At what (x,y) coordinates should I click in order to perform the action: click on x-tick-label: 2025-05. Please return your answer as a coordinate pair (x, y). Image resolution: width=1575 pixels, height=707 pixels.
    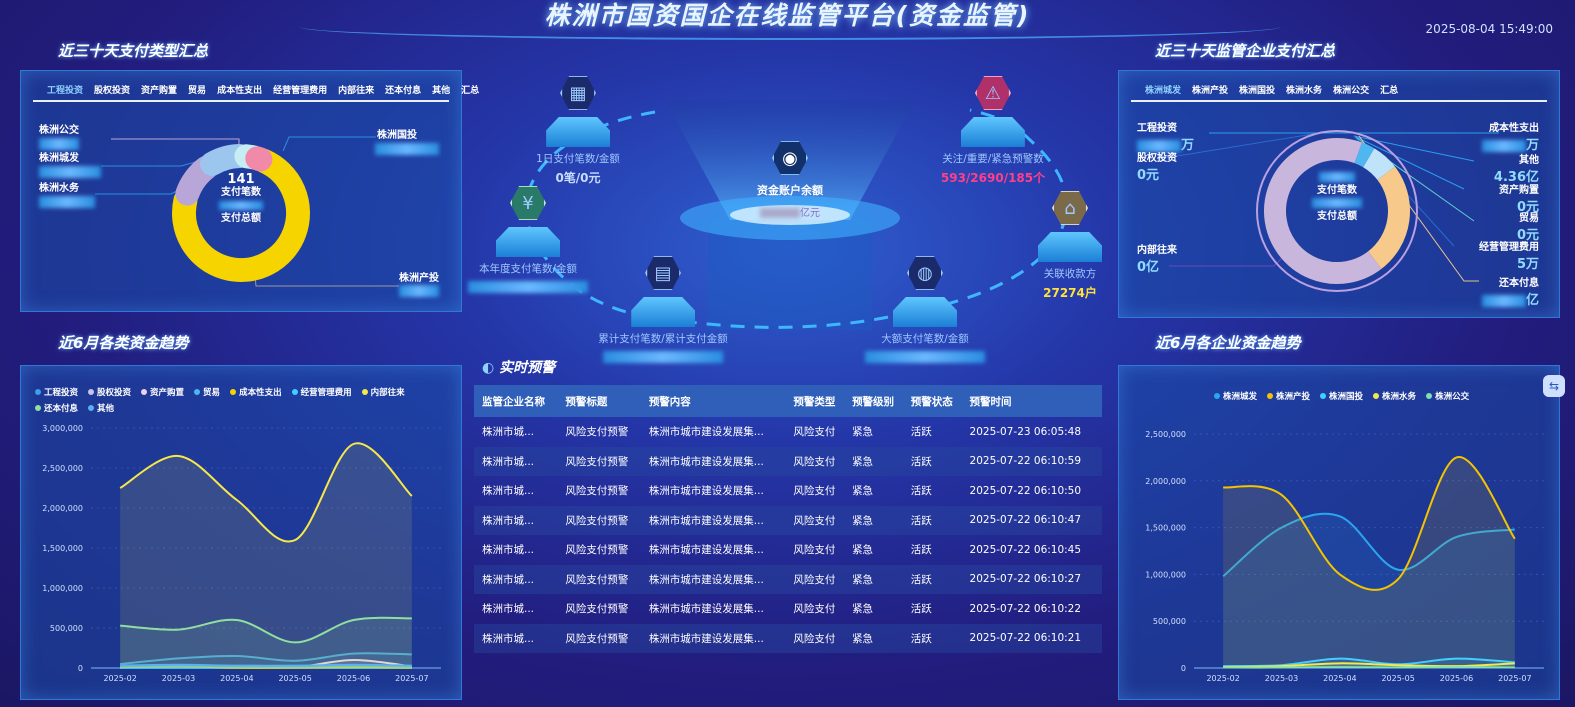
    Looking at the image, I should click on (1397, 678).